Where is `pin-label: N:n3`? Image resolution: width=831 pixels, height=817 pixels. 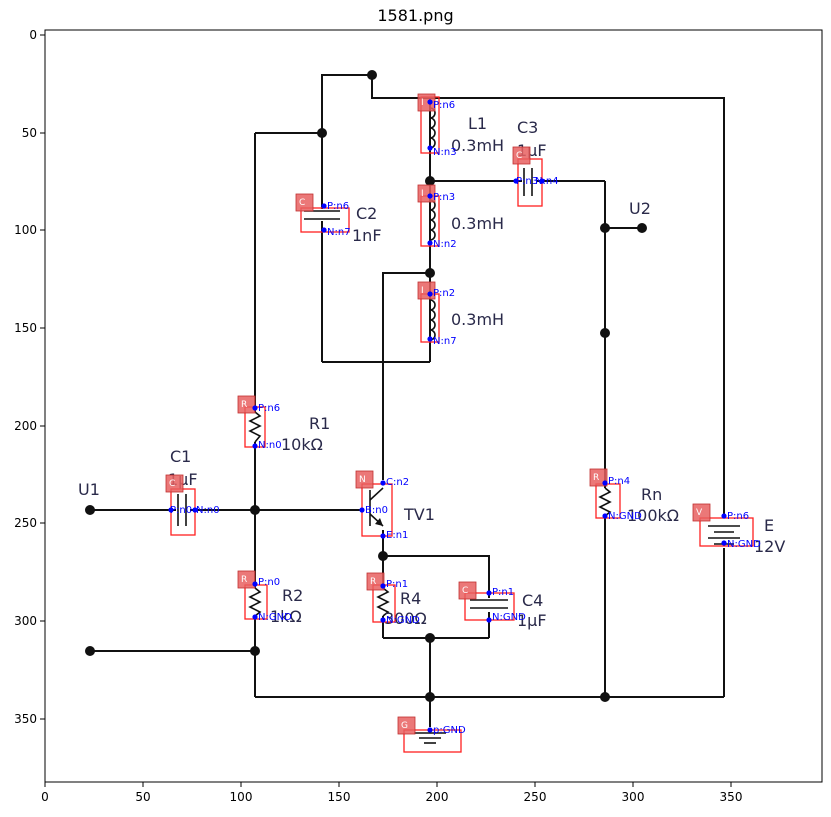 pin-label: N:n3 is located at coordinates (445, 152).